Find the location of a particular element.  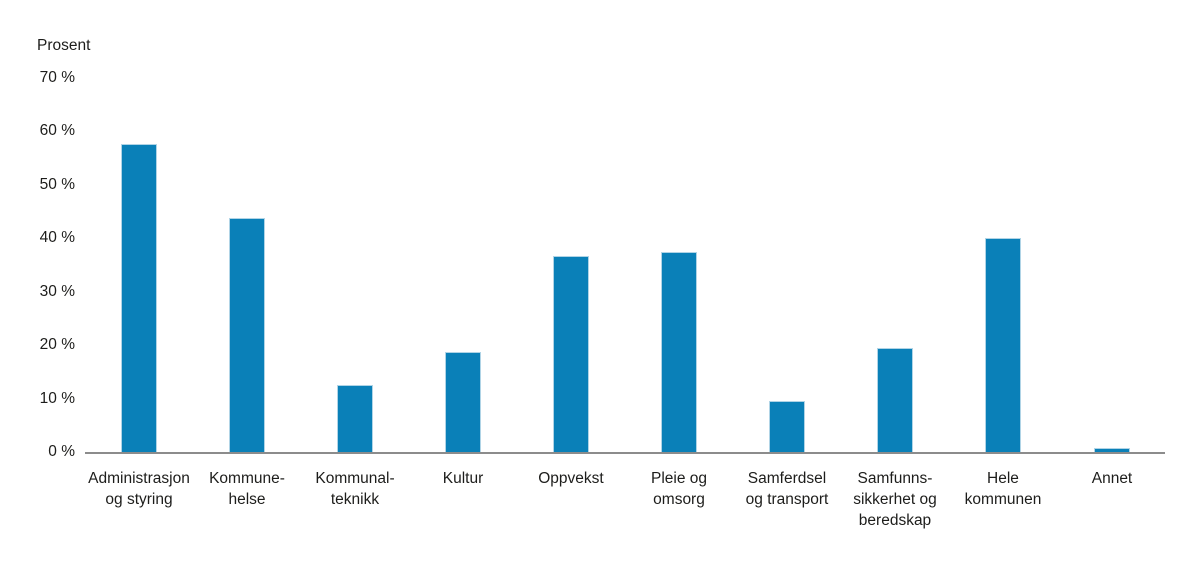

x-tick-label-line: Annet is located at coordinates (1112, 478).